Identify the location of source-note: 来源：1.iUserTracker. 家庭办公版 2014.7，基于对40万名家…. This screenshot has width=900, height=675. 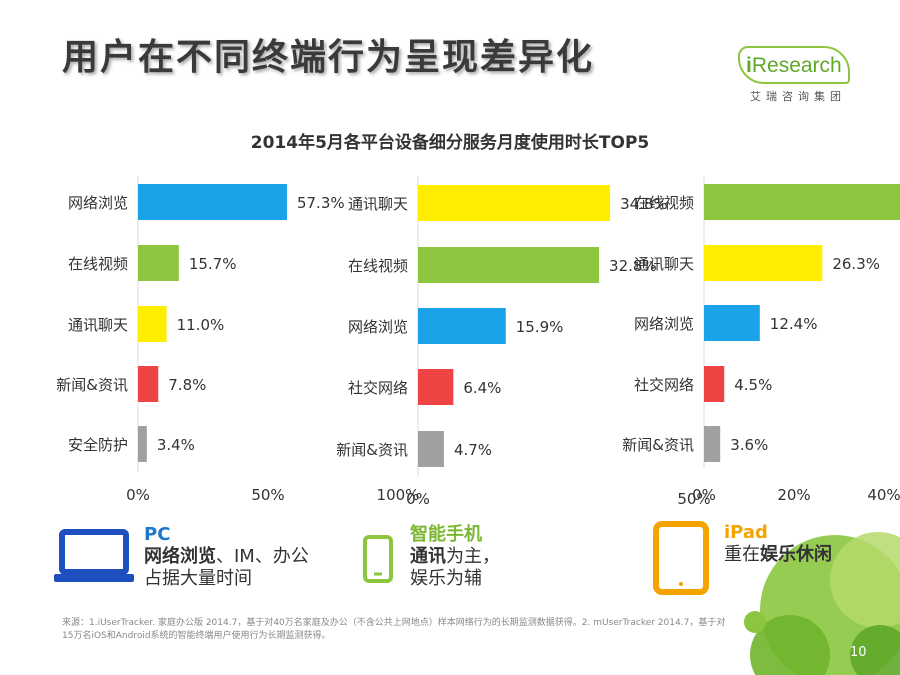
(432, 630).